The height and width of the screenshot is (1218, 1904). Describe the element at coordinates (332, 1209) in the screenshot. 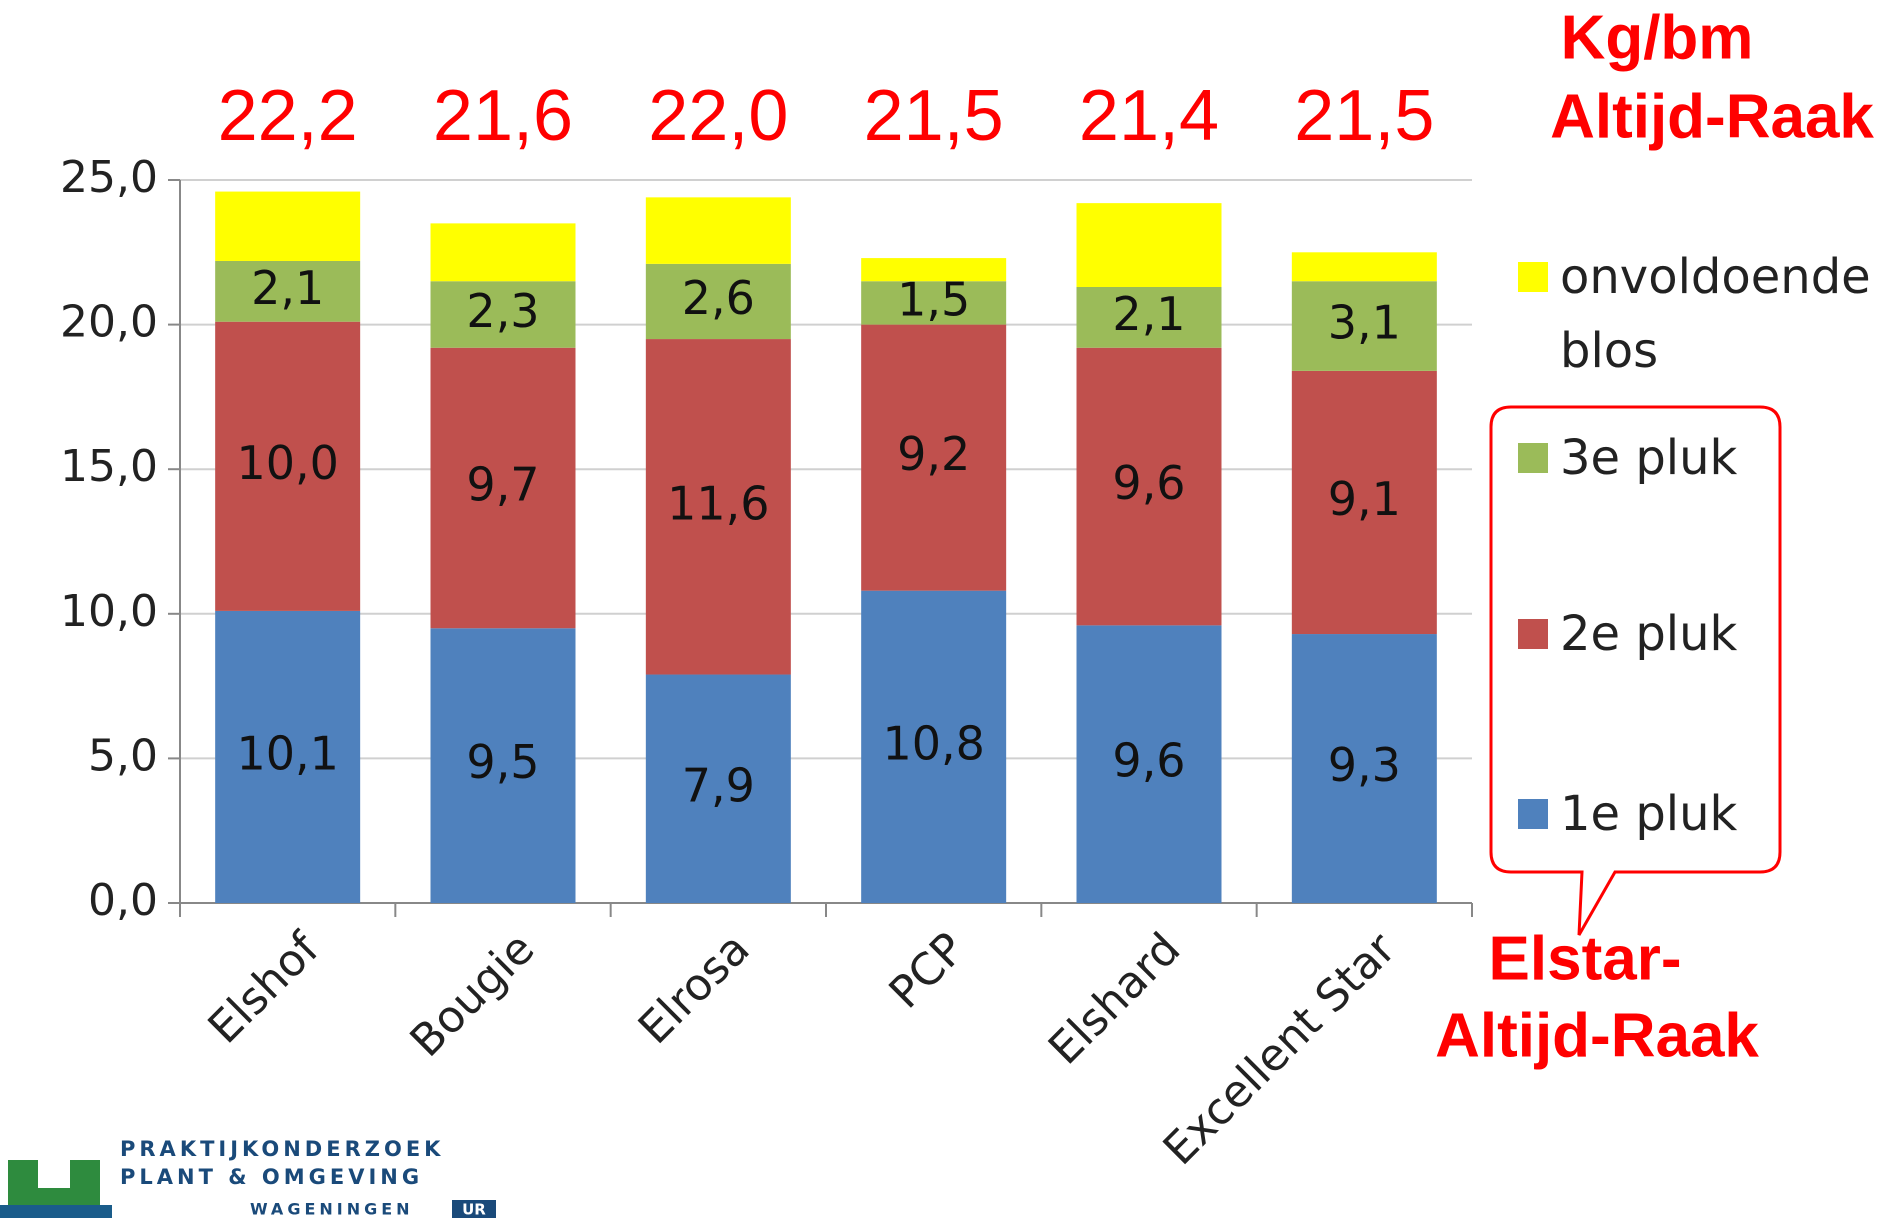

I see `logo-text: WAGENINGEN` at that location.